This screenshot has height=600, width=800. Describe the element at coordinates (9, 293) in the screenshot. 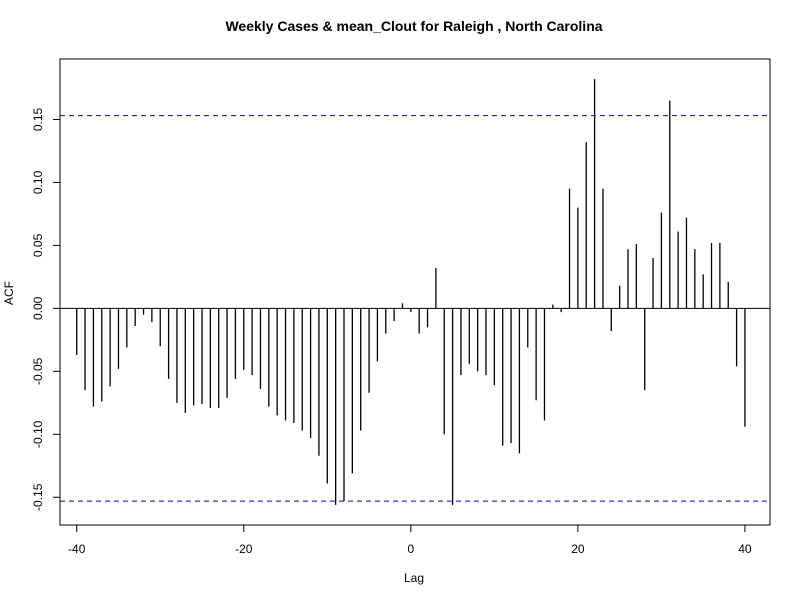

I see `y-axis-label: ACF` at that location.